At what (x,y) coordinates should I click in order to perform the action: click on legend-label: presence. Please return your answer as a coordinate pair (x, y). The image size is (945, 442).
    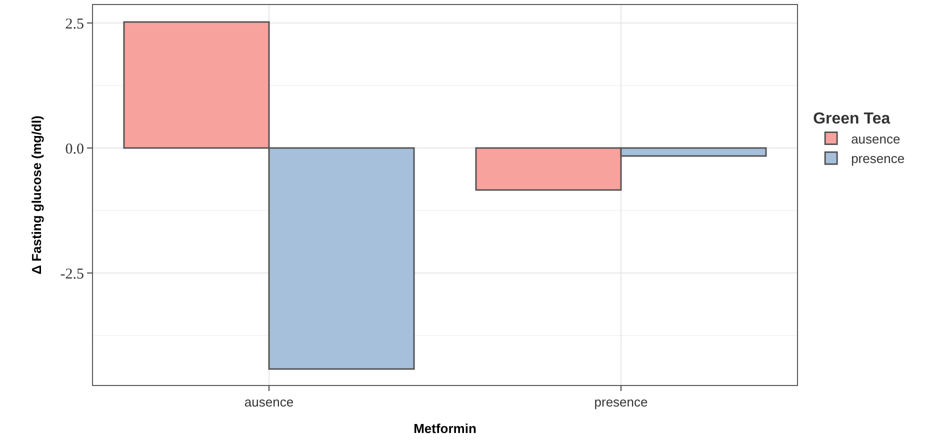
    Looking at the image, I should click on (878, 158).